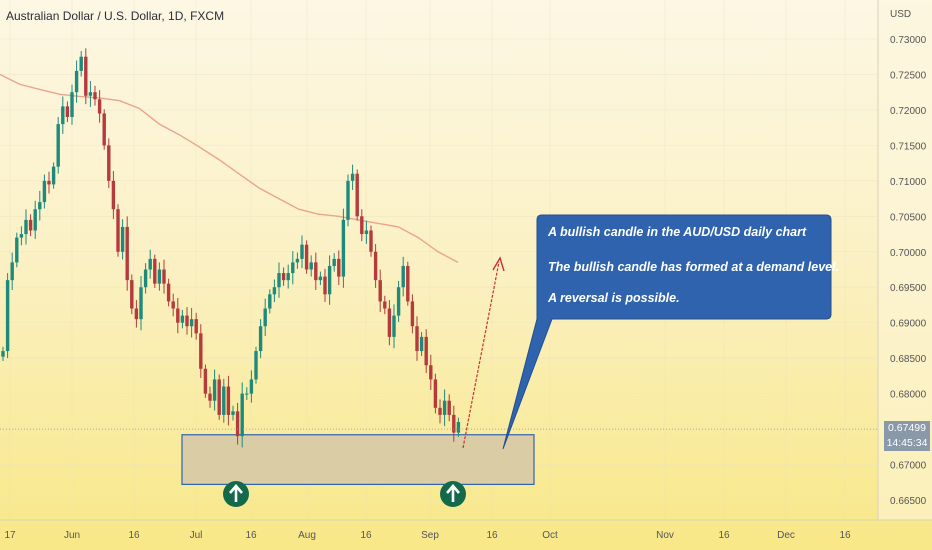 The width and height of the screenshot is (932, 550). I want to click on y-tick-label: 0.66500, so click(908, 501).